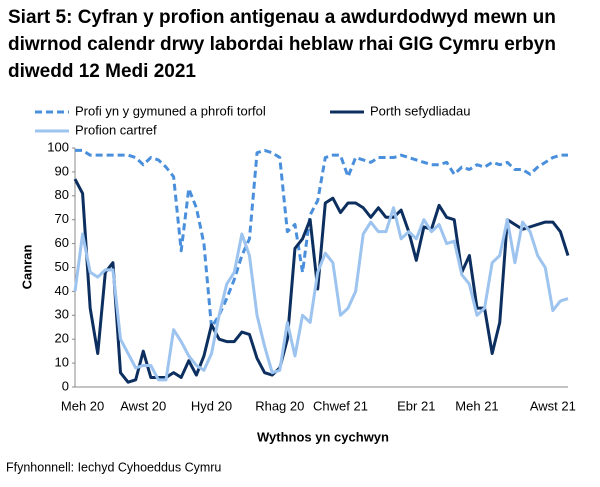 Image resolution: width=600 pixels, height=487 pixels. What do you see at coordinates (476, 405) in the screenshot?
I see `x-tick-label: Meh 21` at bounding box center [476, 405].